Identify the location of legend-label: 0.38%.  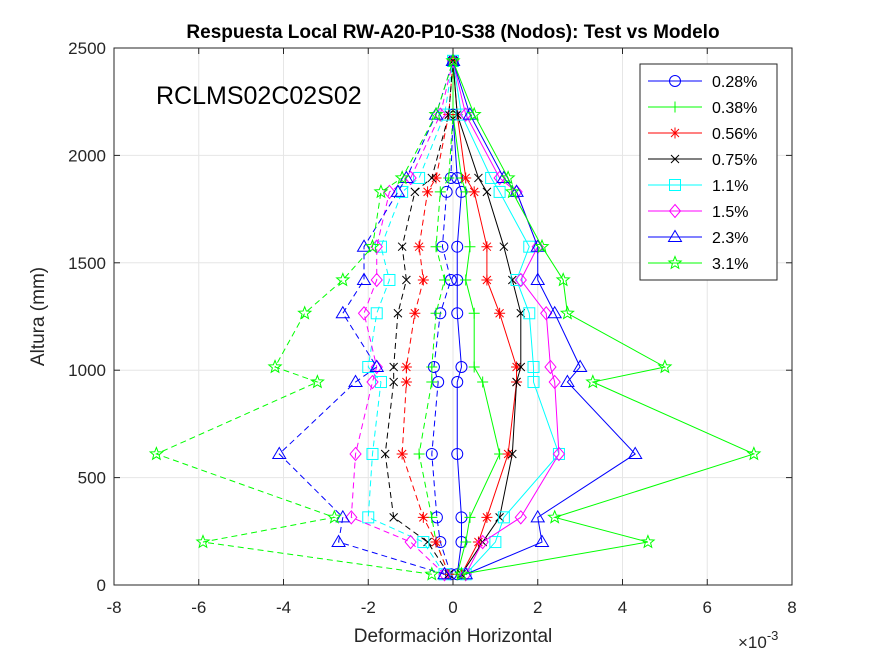
(734, 108).